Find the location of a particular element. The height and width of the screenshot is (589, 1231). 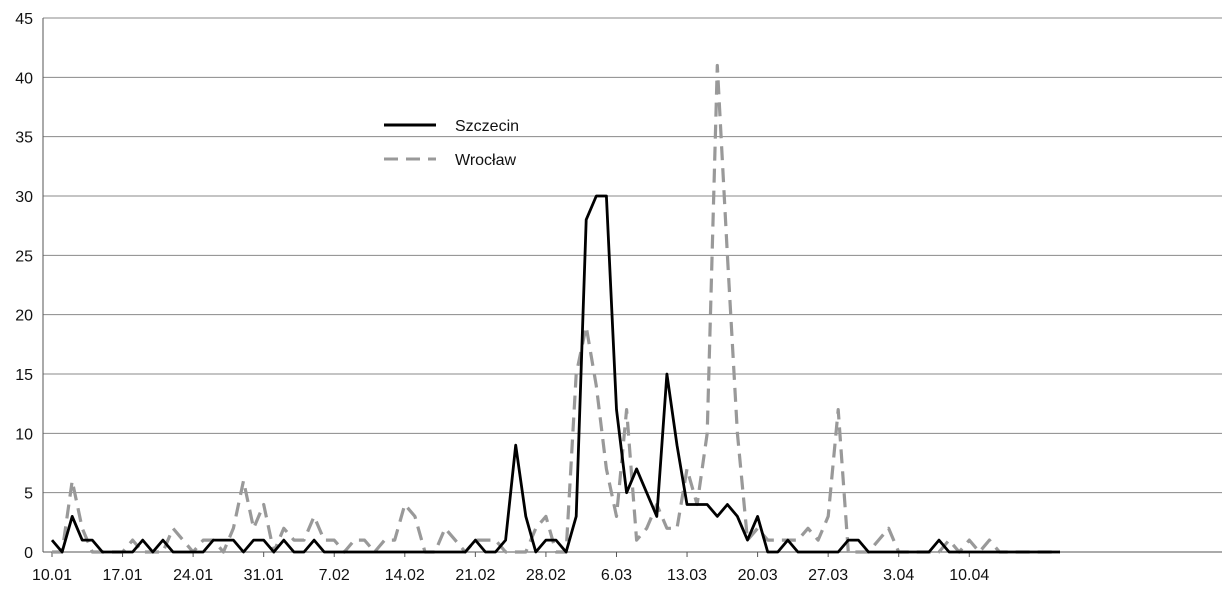

y-tick-label: 10 is located at coordinates (24, 434).